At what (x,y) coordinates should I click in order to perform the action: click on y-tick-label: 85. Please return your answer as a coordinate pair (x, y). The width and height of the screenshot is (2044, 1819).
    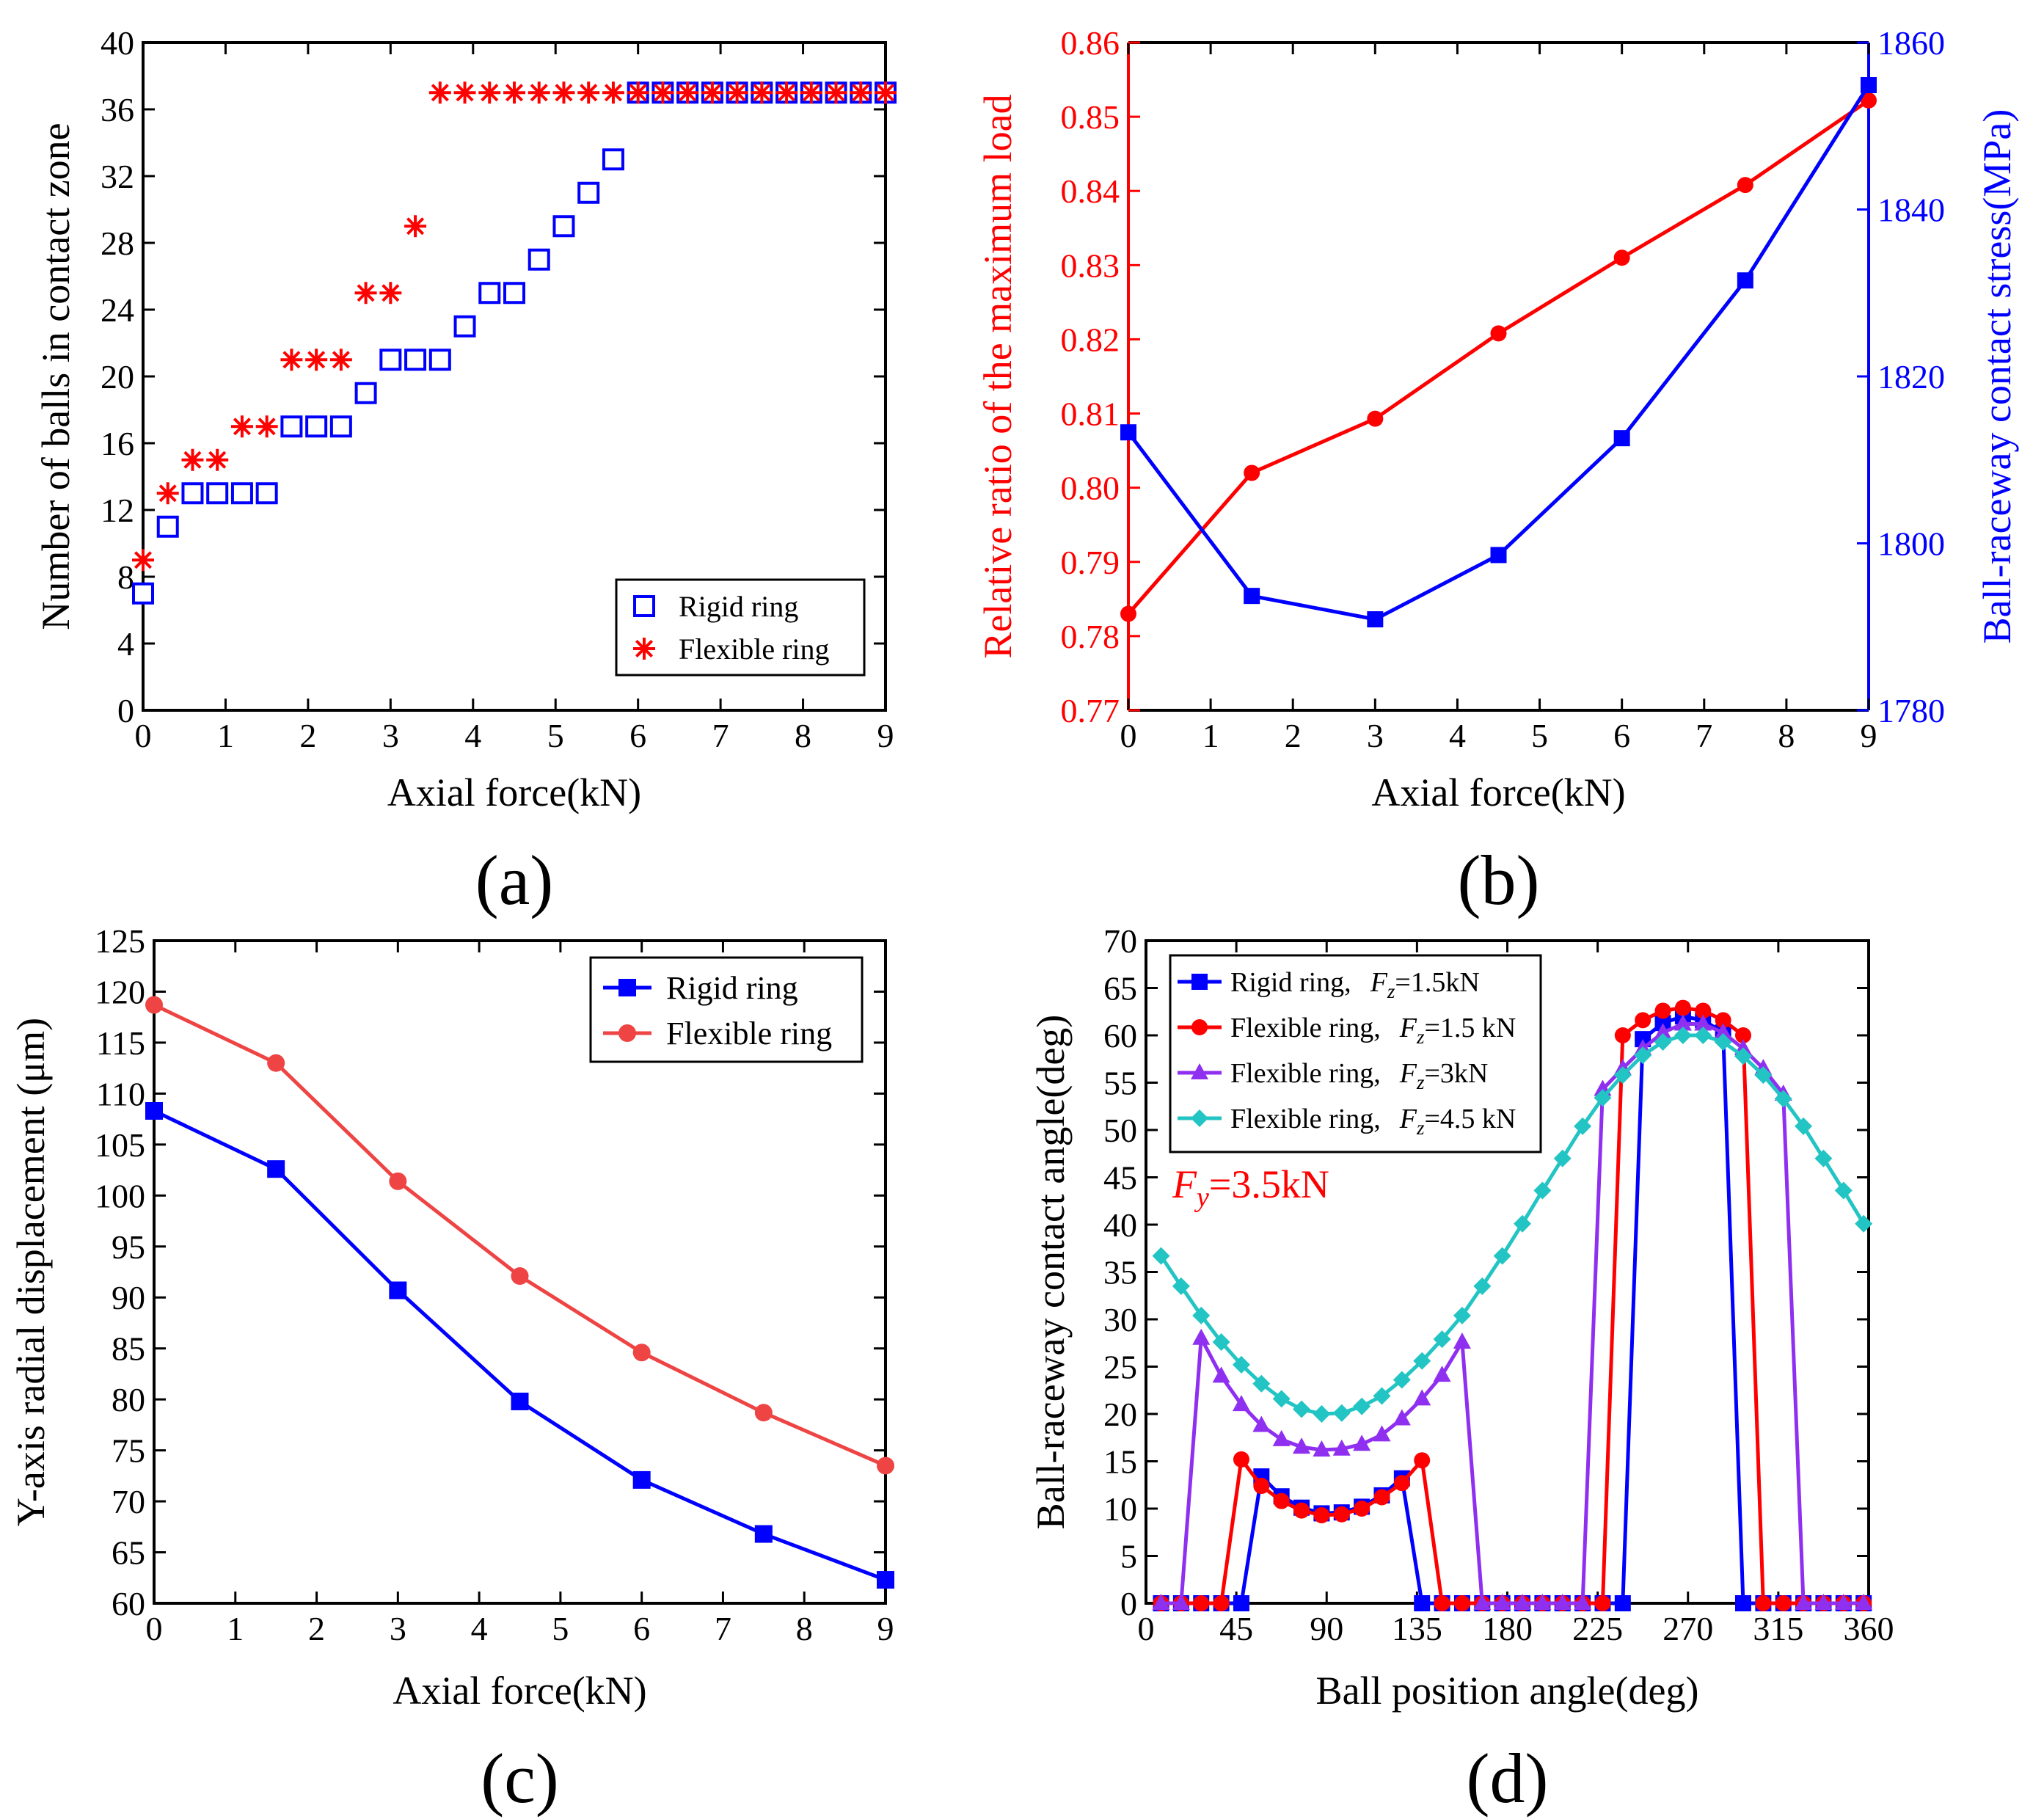
    Looking at the image, I should click on (128, 1349).